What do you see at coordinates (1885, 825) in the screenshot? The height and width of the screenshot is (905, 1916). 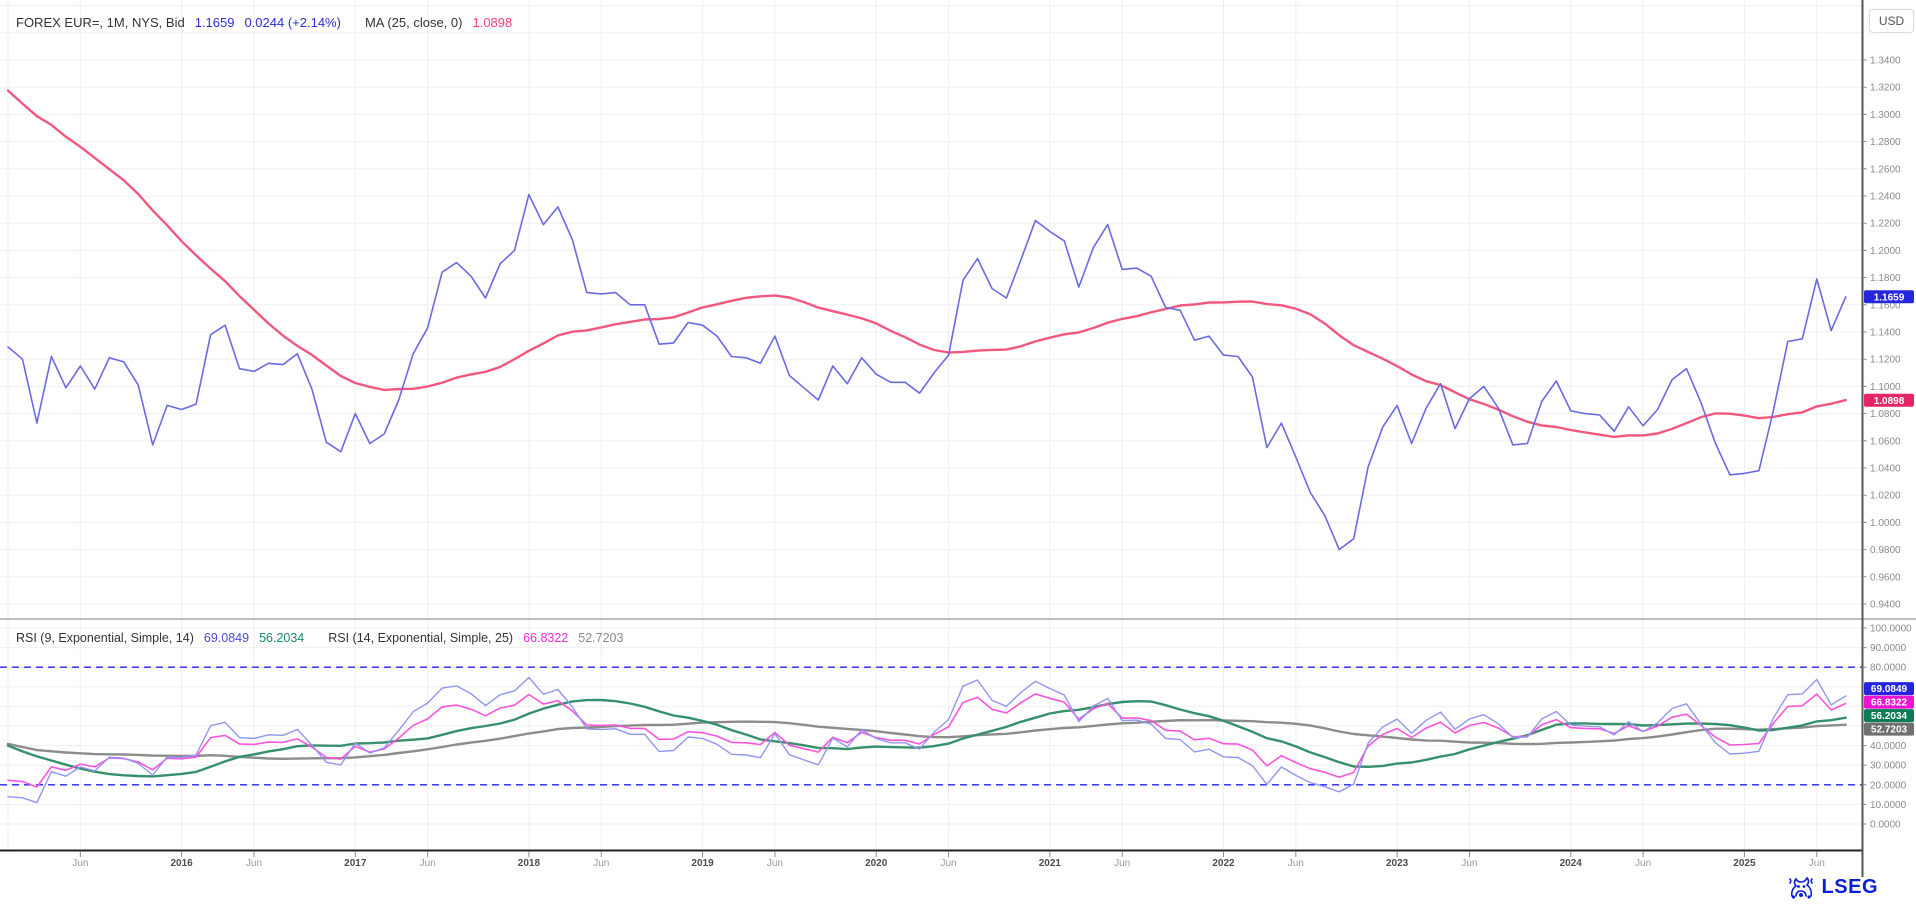 I see `rsi-tick-label: 0.0000` at bounding box center [1885, 825].